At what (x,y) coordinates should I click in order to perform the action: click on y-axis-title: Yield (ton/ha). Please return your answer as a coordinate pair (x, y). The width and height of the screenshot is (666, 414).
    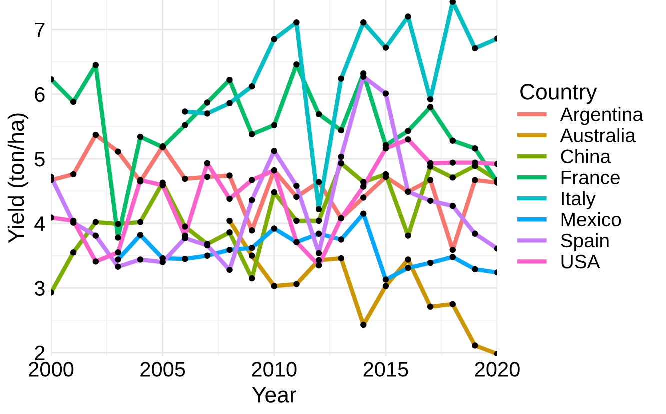
    Looking at the image, I should click on (18, 179).